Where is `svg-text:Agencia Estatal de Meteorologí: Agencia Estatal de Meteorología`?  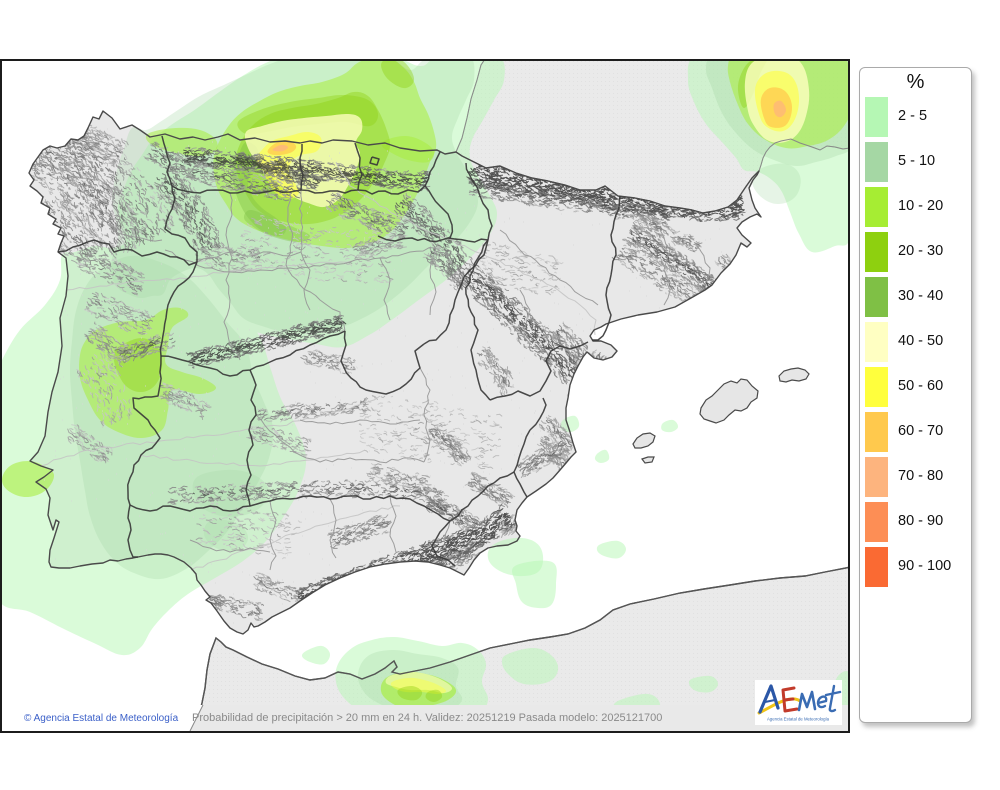 svg-text:Agencia Estatal de Meteorologí: Agencia Estatal de Meteorología is located at coordinates (798, 719).